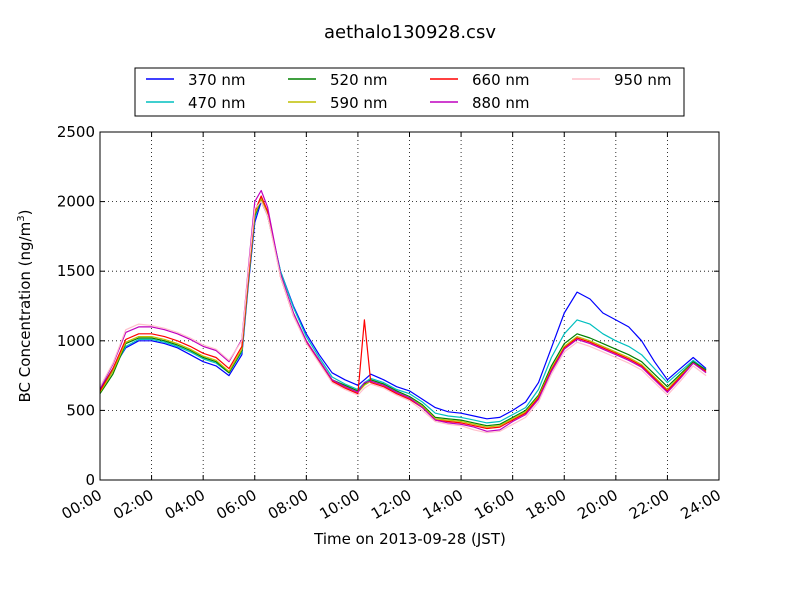 This screenshot has height=600, width=800. Describe the element at coordinates (501, 80) in the screenshot. I see `legend-label: 660 nm` at that location.